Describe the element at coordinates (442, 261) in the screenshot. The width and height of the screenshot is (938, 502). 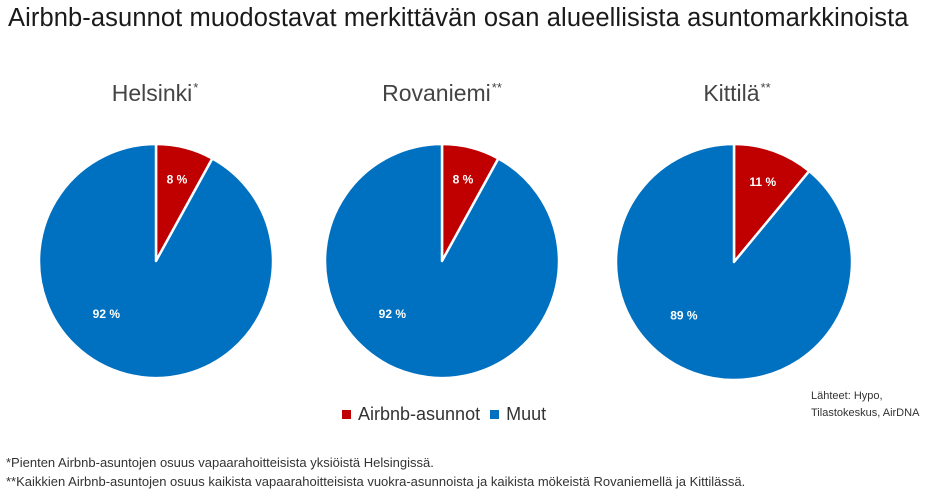
I see `pie-slice-rovaniemi-muut` at that location.